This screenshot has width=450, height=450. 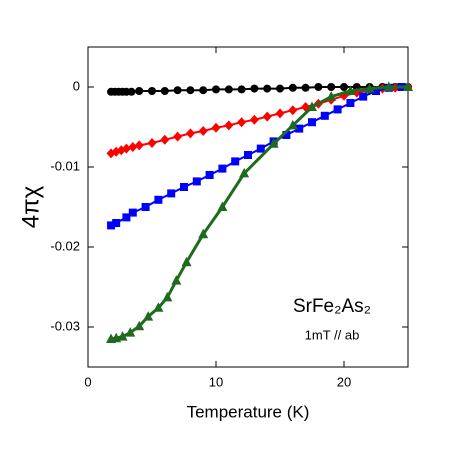 I want to click on y-tick-label: -0.03, so click(x=65, y=325).